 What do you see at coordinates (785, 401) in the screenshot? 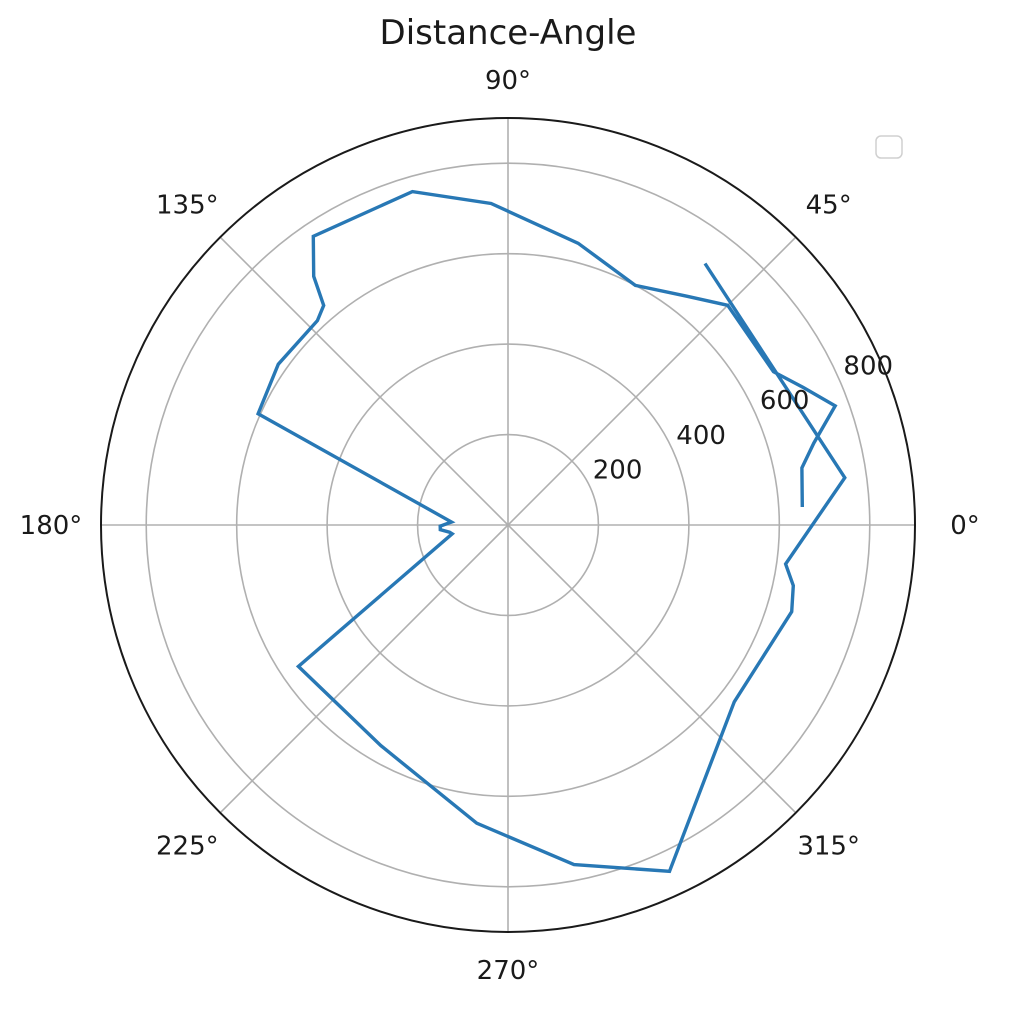
I see `r-tick-label: 600` at bounding box center [785, 401].